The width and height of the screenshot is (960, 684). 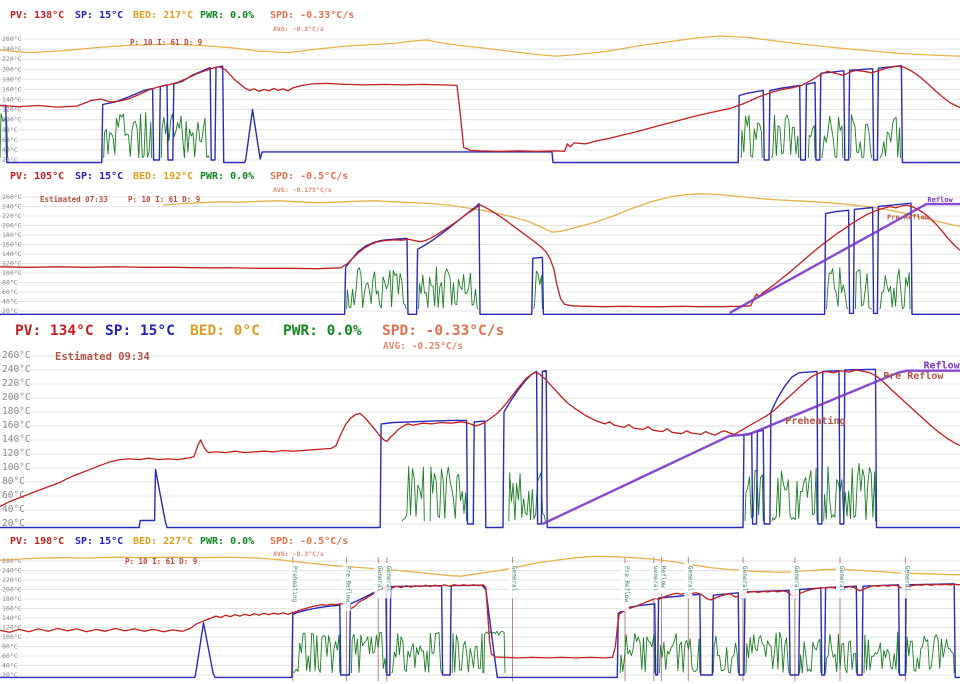 What do you see at coordinates (12, 254) in the screenshot?
I see `y-tick-label: 140°C` at bounding box center [12, 254].